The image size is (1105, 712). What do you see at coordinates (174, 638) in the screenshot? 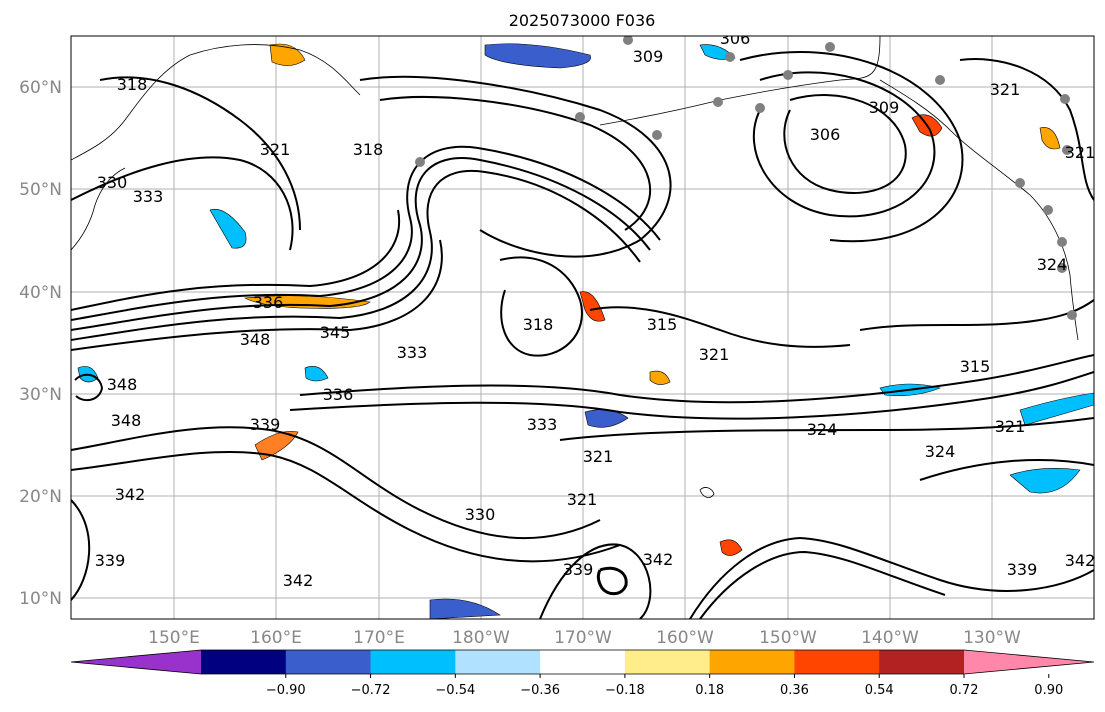
I see `longitude-tick-label: 150°E` at bounding box center [174, 638].